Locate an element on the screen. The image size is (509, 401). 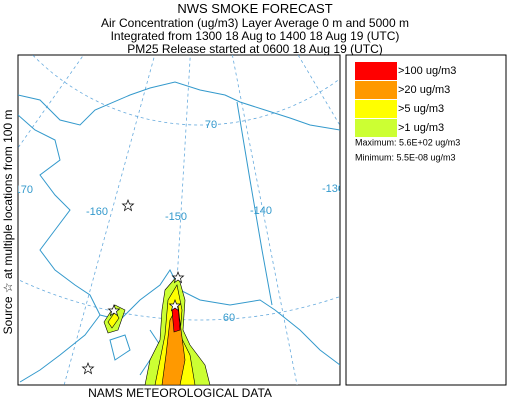
footer: NAMS METEOROLOGICAL DATA is located at coordinates (180, 393).